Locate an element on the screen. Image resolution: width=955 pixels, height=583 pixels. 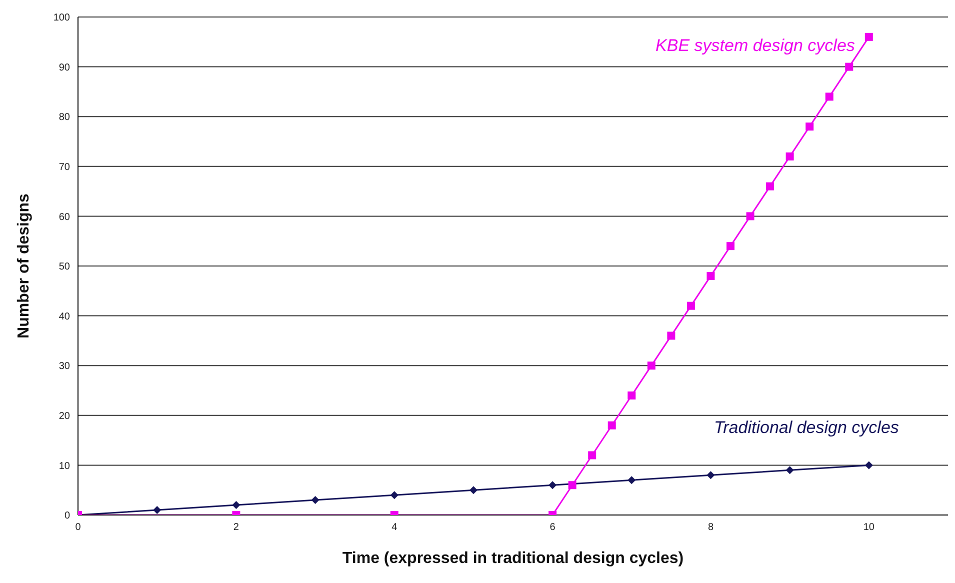
text: Traditional design cycles is located at coordinates (807, 428).